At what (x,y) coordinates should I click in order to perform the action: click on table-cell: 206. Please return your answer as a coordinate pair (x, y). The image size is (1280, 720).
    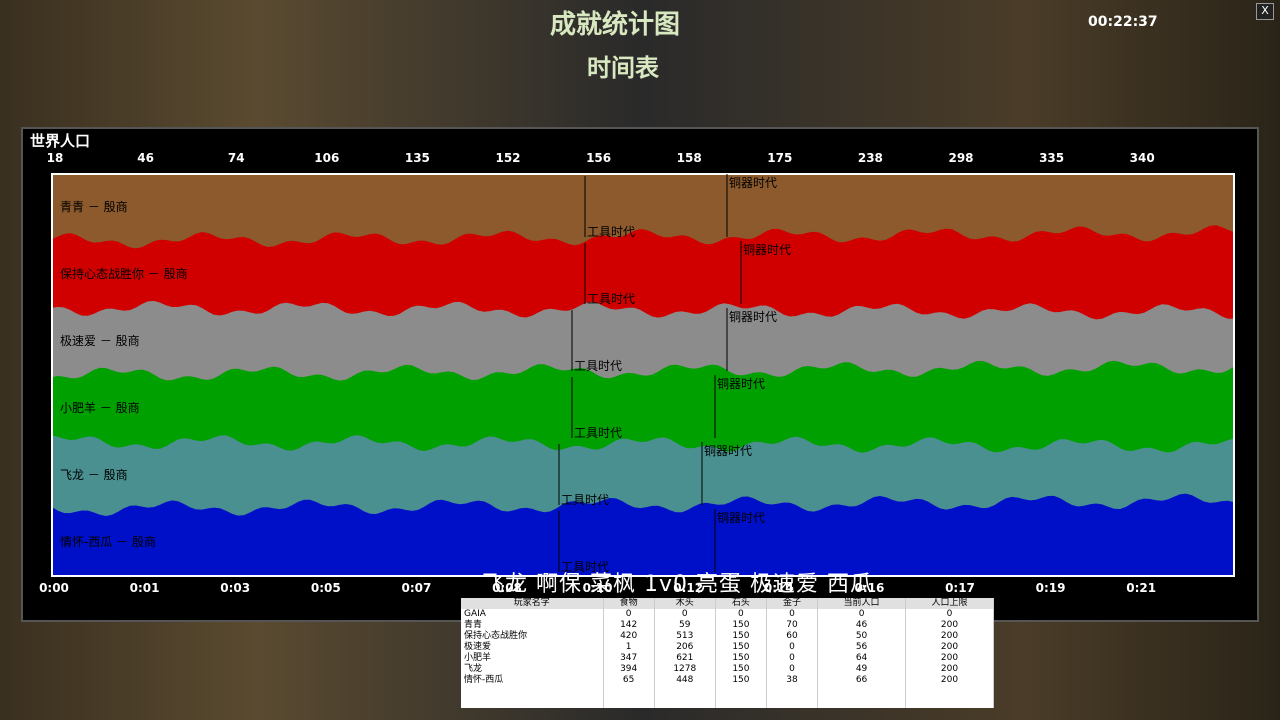
    Looking at the image, I should click on (685, 647).